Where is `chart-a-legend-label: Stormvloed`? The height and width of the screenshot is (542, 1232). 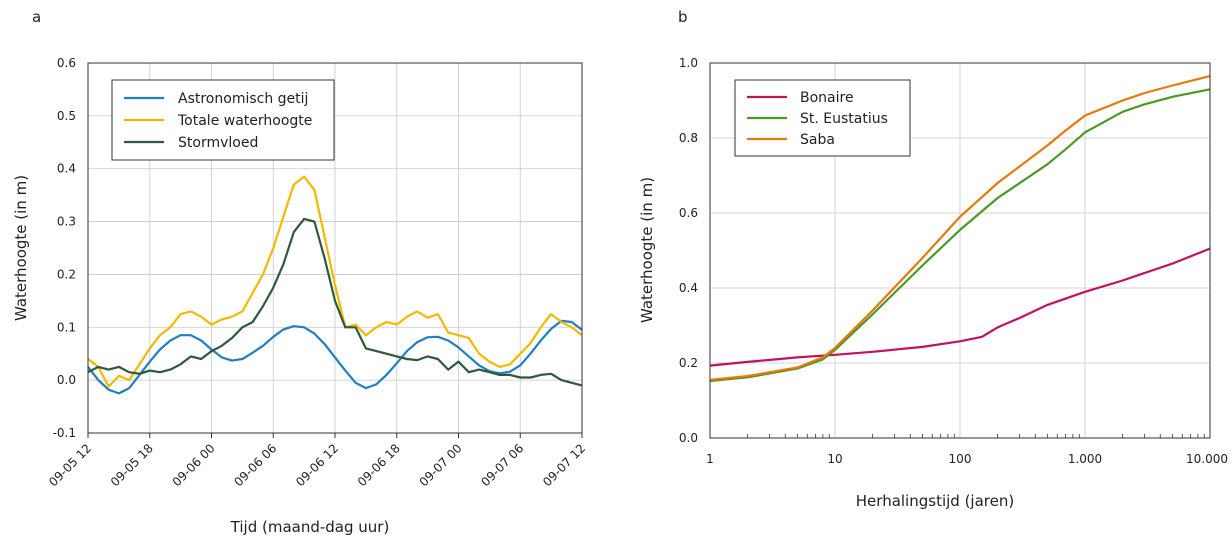 chart-a-legend-label: Stormvloed is located at coordinates (218, 143).